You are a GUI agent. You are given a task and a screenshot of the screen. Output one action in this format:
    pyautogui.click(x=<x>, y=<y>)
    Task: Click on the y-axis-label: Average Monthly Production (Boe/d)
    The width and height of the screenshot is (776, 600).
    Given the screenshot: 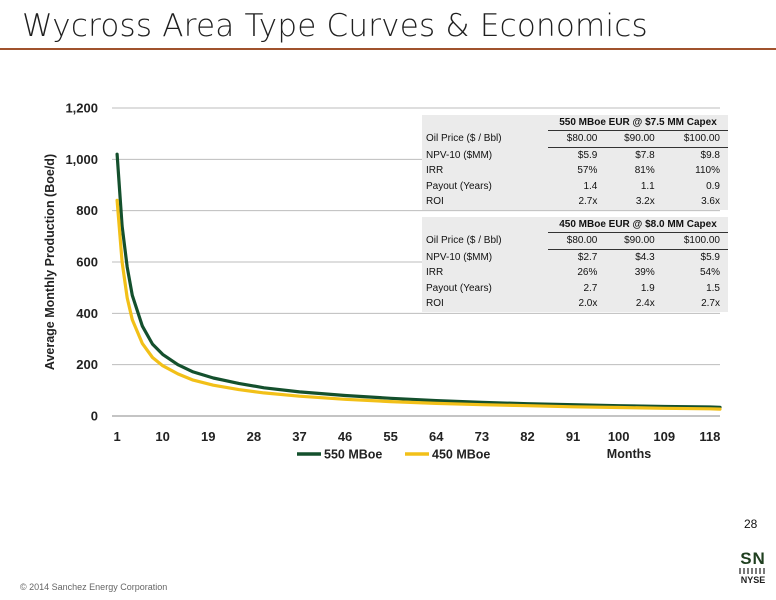 What is the action you would take?
    pyautogui.click(x=50, y=262)
    